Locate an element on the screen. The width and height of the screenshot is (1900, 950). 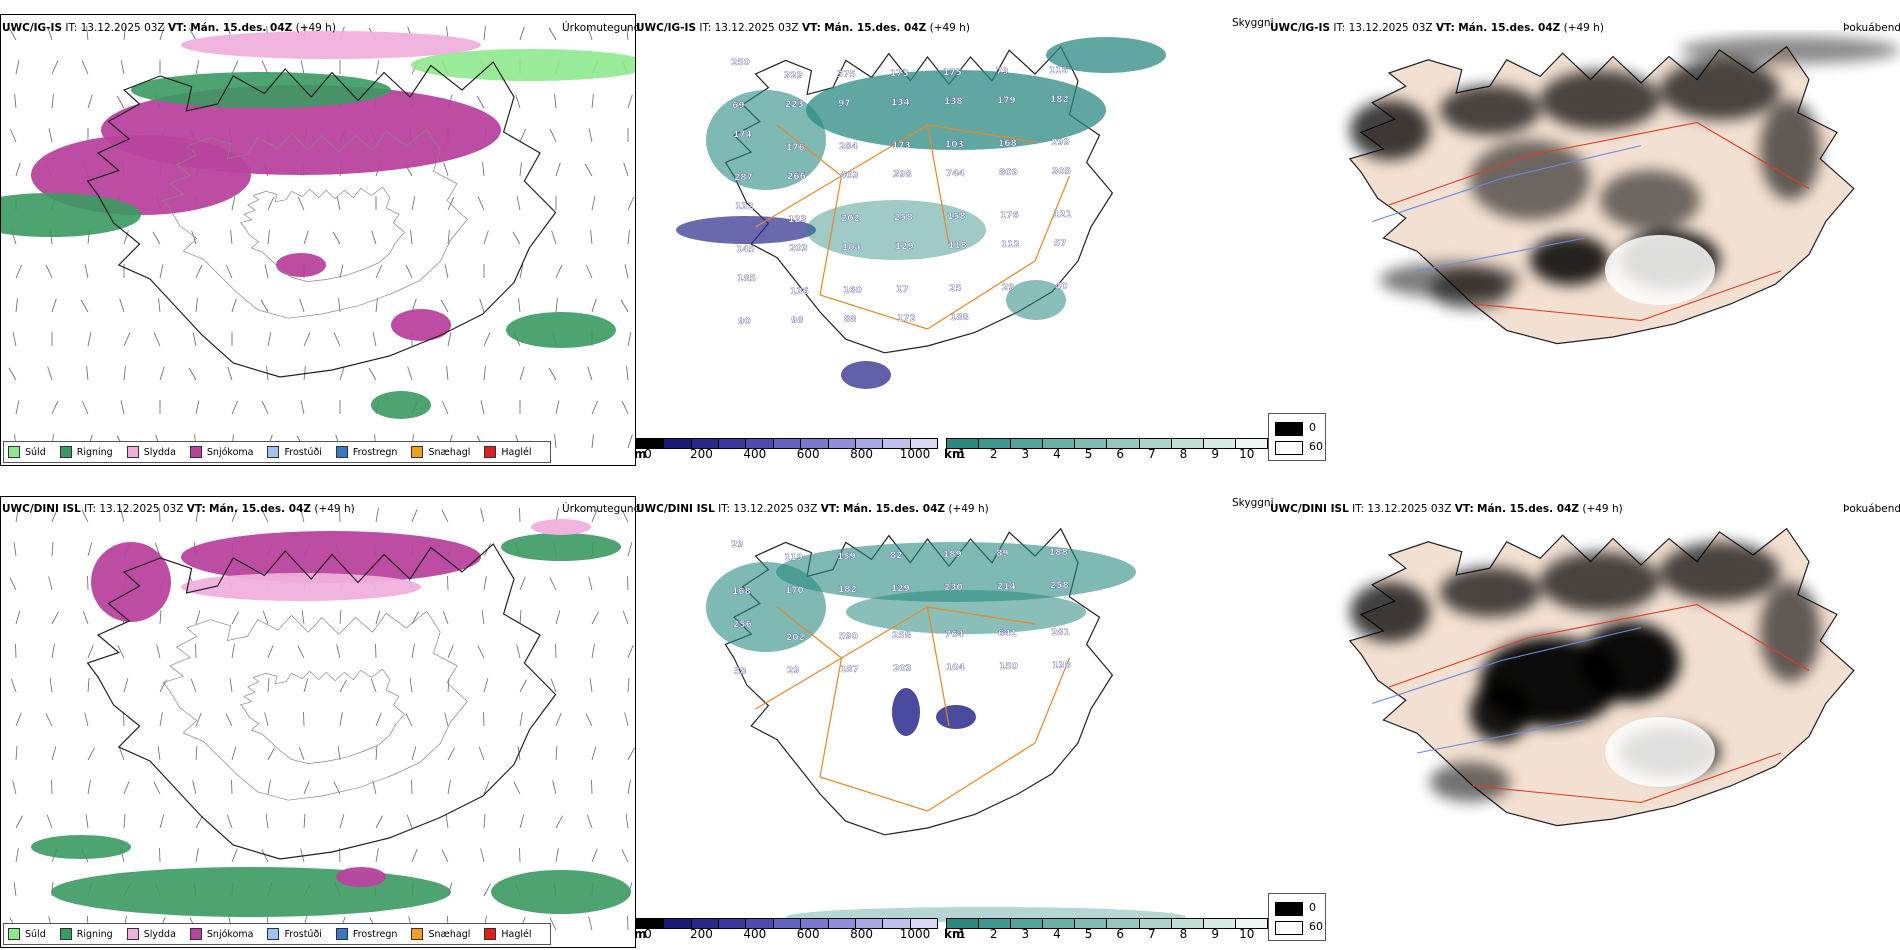
rain-area is located at coordinates (561, 892).